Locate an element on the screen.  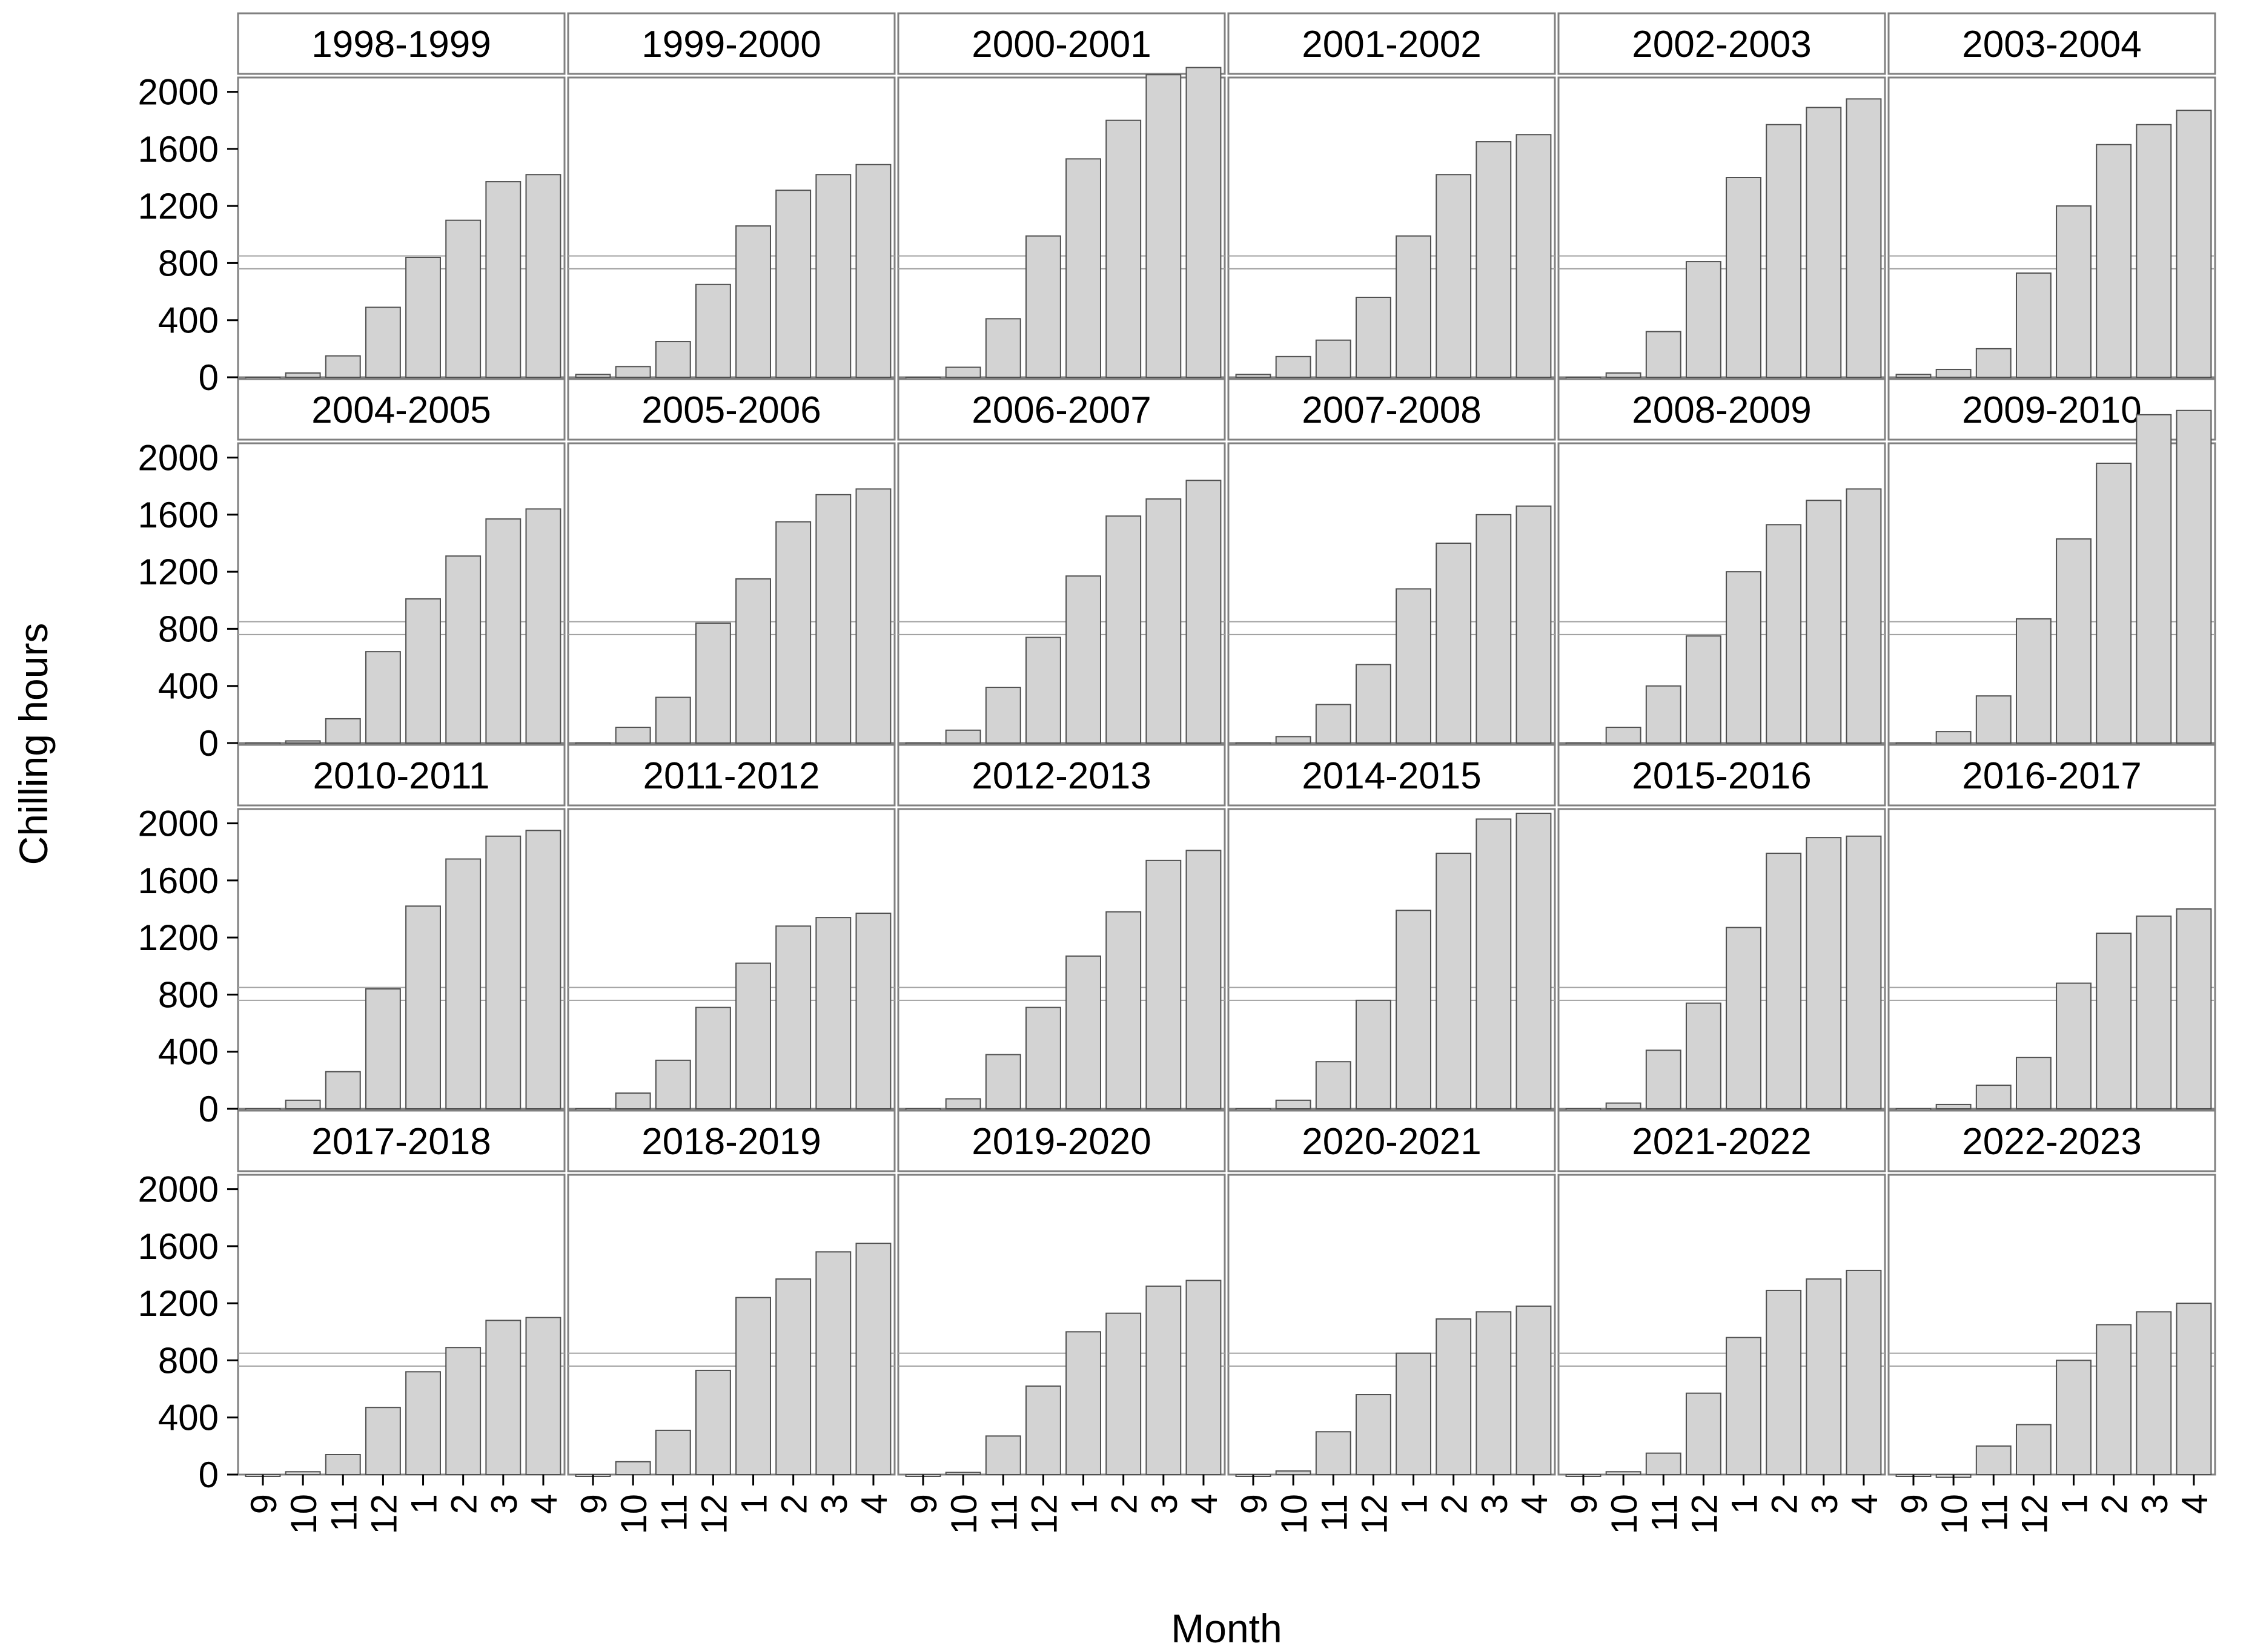
facet-title: 1998-1999 is located at coordinates (401, 44).